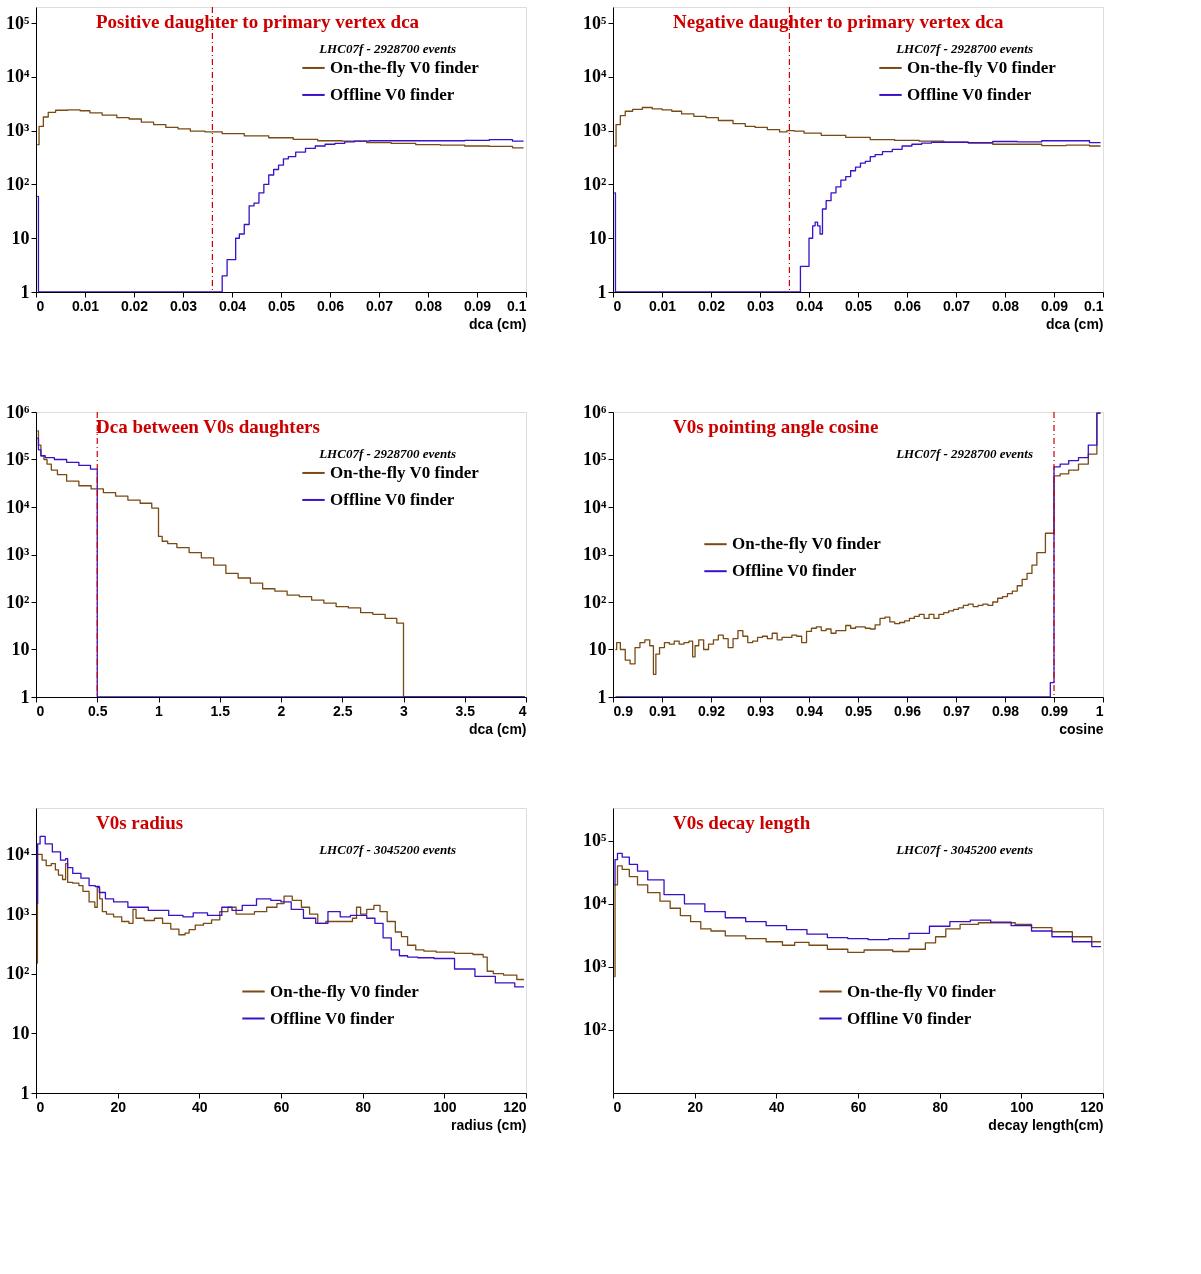 The width and height of the screenshot is (1201, 1274). I want to click on x-tick-label: 4, so click(522, 710).